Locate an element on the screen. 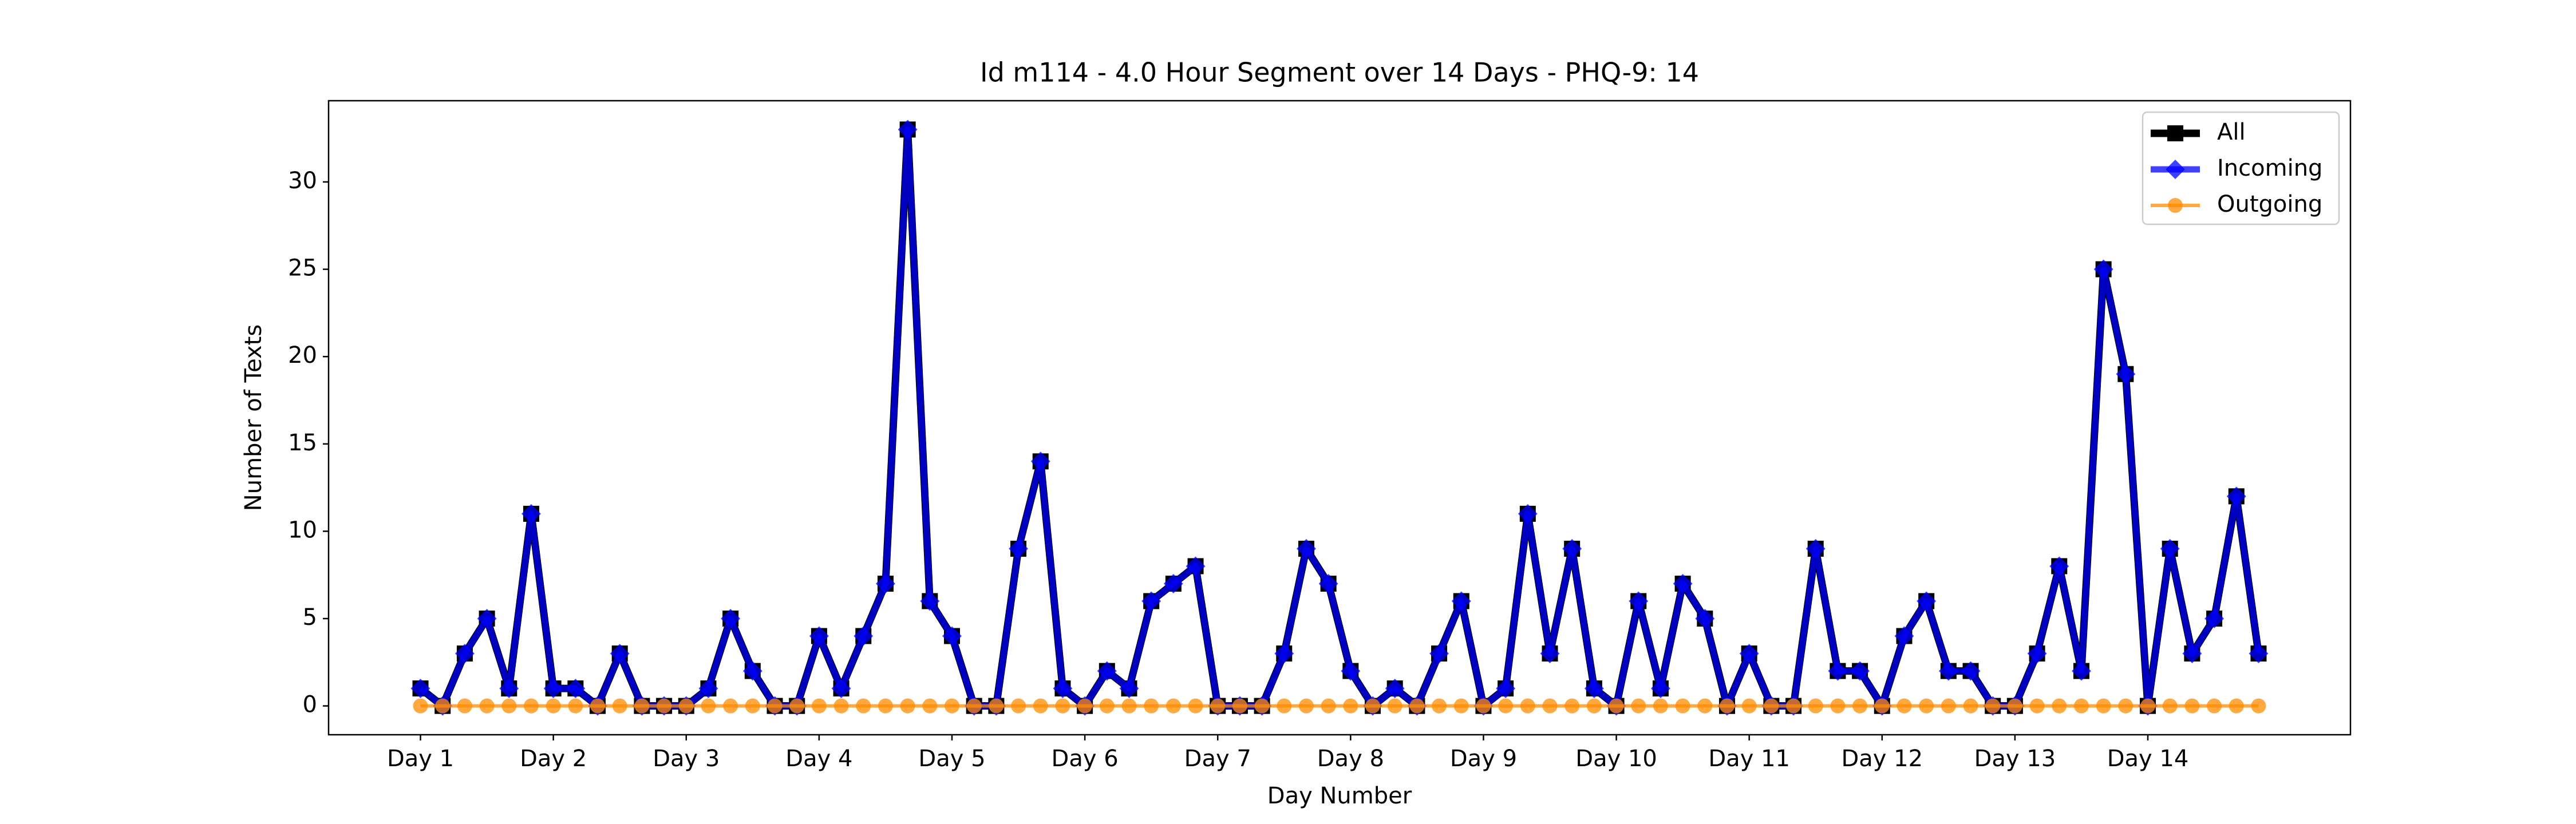 The image size is (2576, 824). legend-label: Outgoing is located at coordinates (2269, 204).